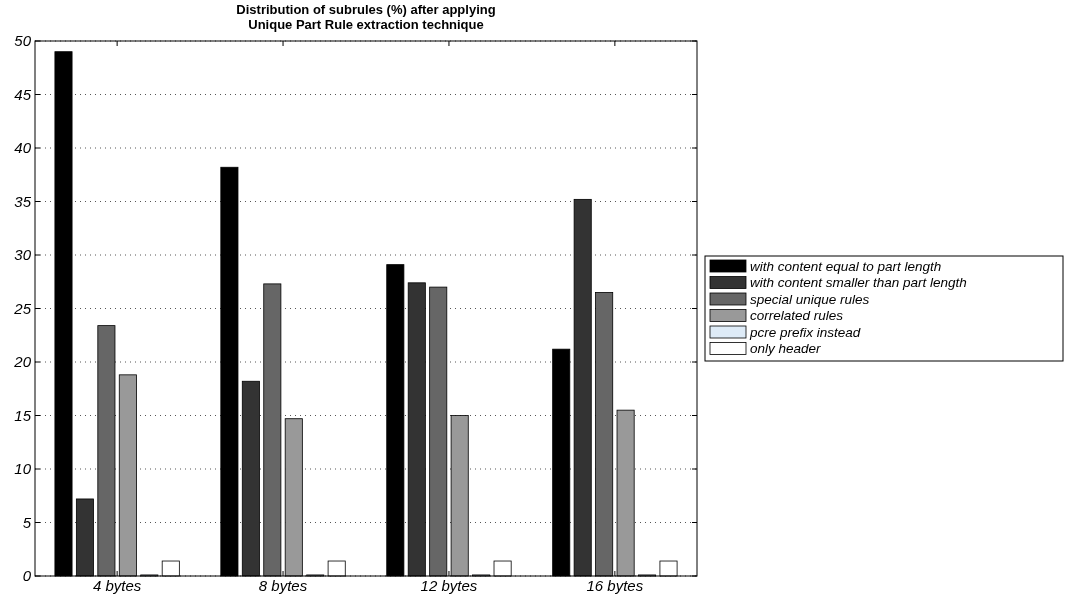 This screenshot has width=1069, height=597. I want to click on y-tick-label: 10, so click(23, 469).